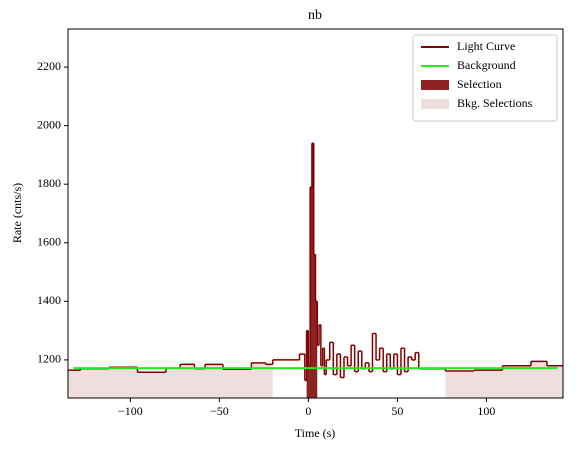  Describe the element at coordinates (486, 411) in the screenshot. I see `x-tick-label: 100` at that location.